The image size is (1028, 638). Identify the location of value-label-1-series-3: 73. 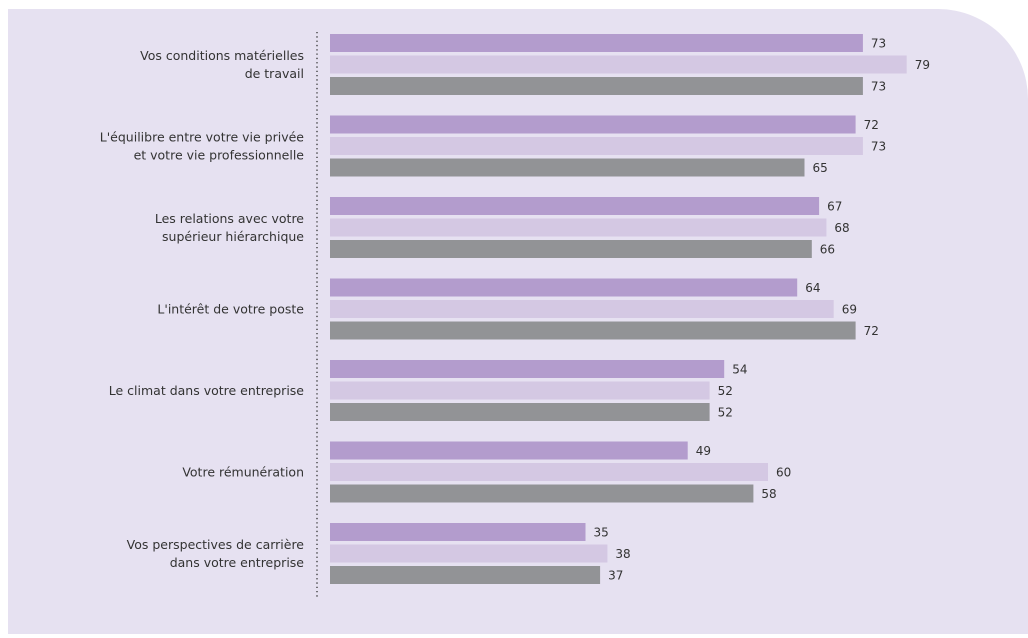
(878, 87).